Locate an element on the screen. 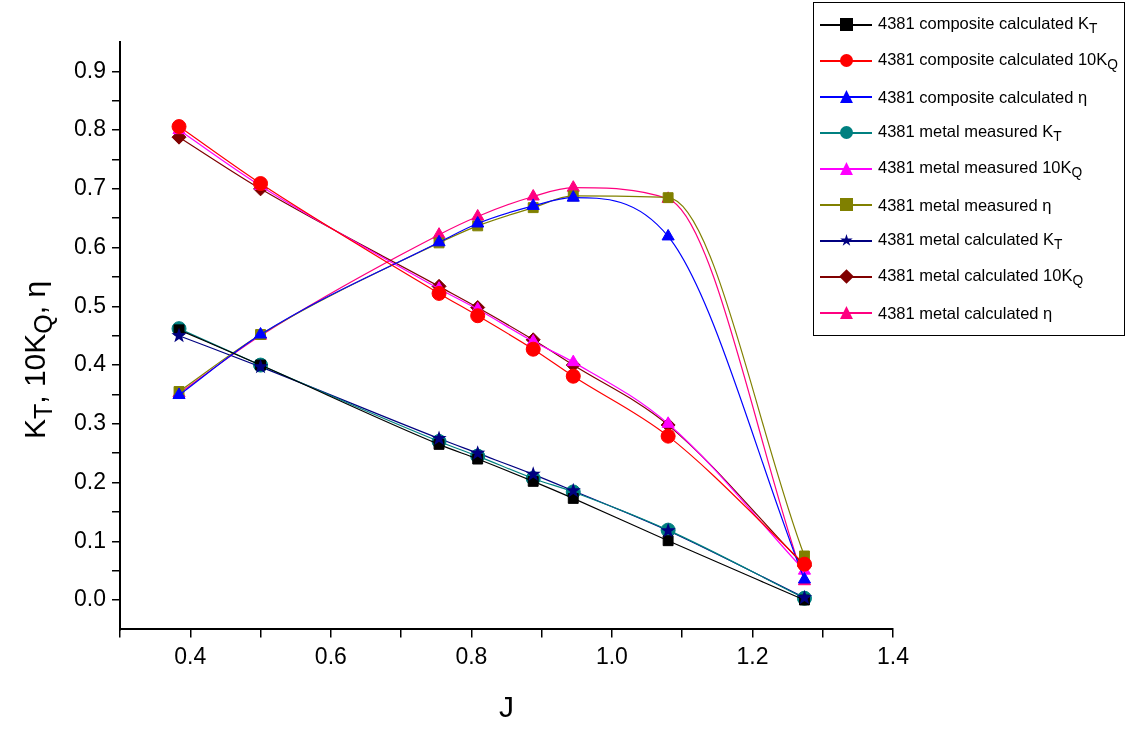  legend-label: 4381 metal calculated K$_{T}$ is located at coordinates (970, 241).